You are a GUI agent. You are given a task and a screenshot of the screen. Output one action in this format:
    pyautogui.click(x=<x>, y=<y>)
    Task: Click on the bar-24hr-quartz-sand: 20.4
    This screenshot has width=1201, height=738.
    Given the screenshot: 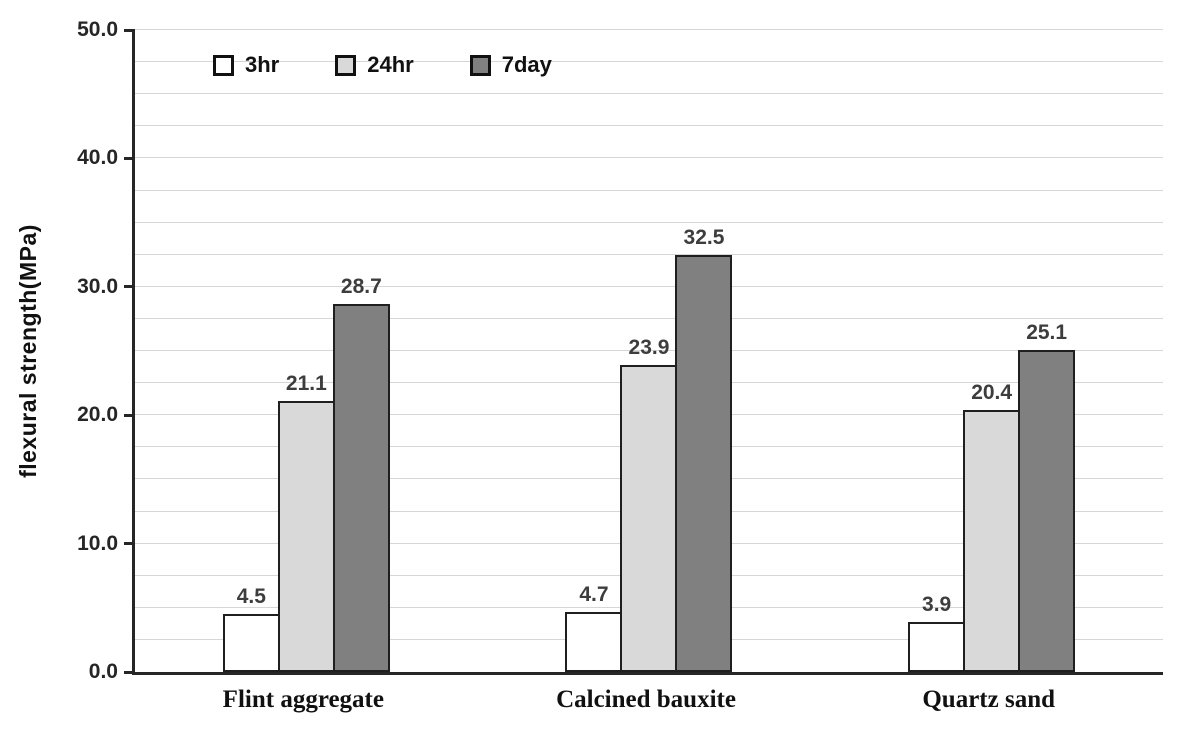 What is the action you would take?
    pyautogui.click(x=992, y=526)
    